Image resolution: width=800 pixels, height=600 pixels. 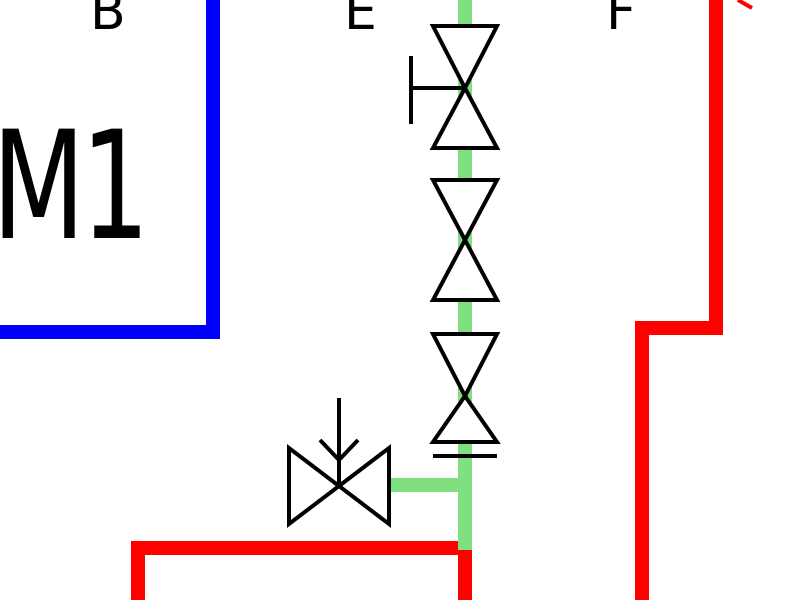 I want to click on check-valve-icon, so click(x=465, y=395).